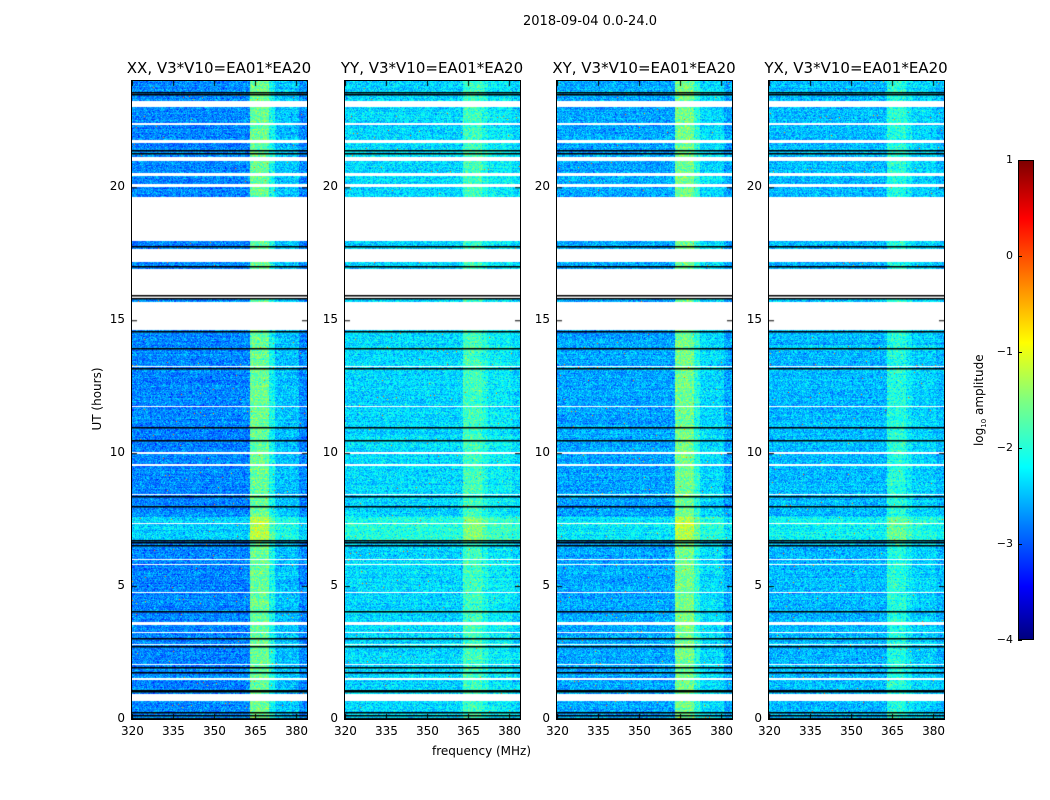 This screenshot has height=800, width=1050. I want to click on panel-title: XY, V3*V10=EA01*EA20, so click(644, 68).